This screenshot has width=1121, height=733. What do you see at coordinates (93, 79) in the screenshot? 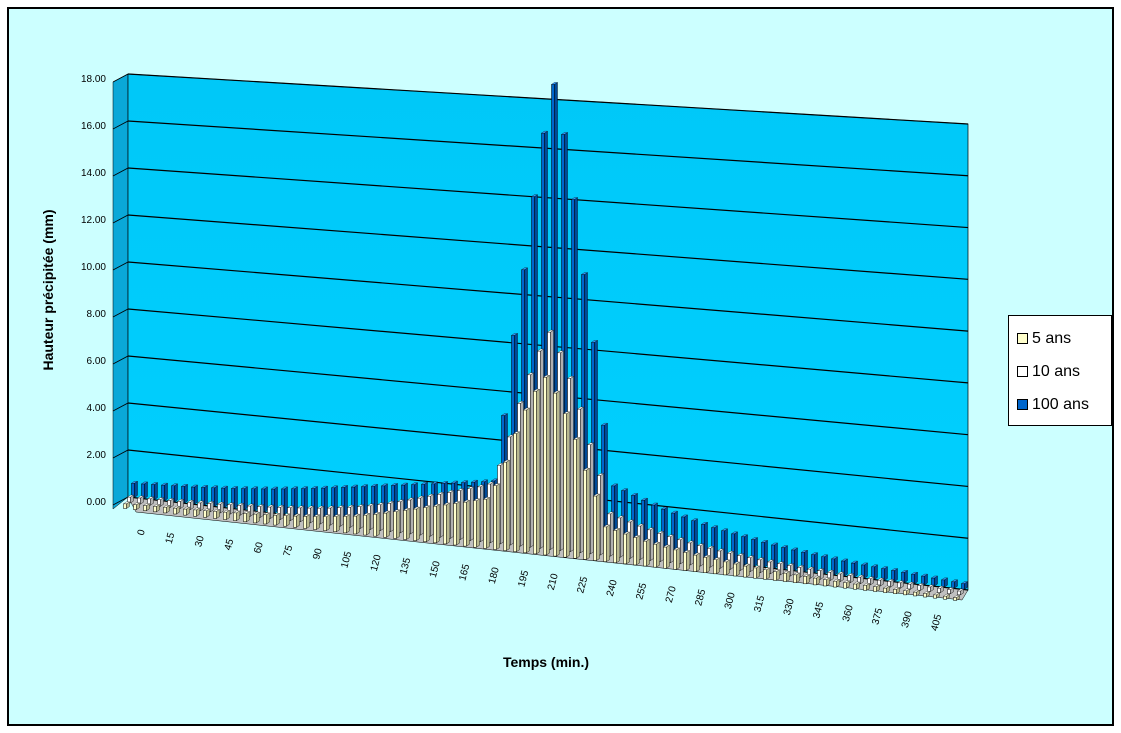
I see `y-tick-label: 18.00` at bounding box center [93, 79].